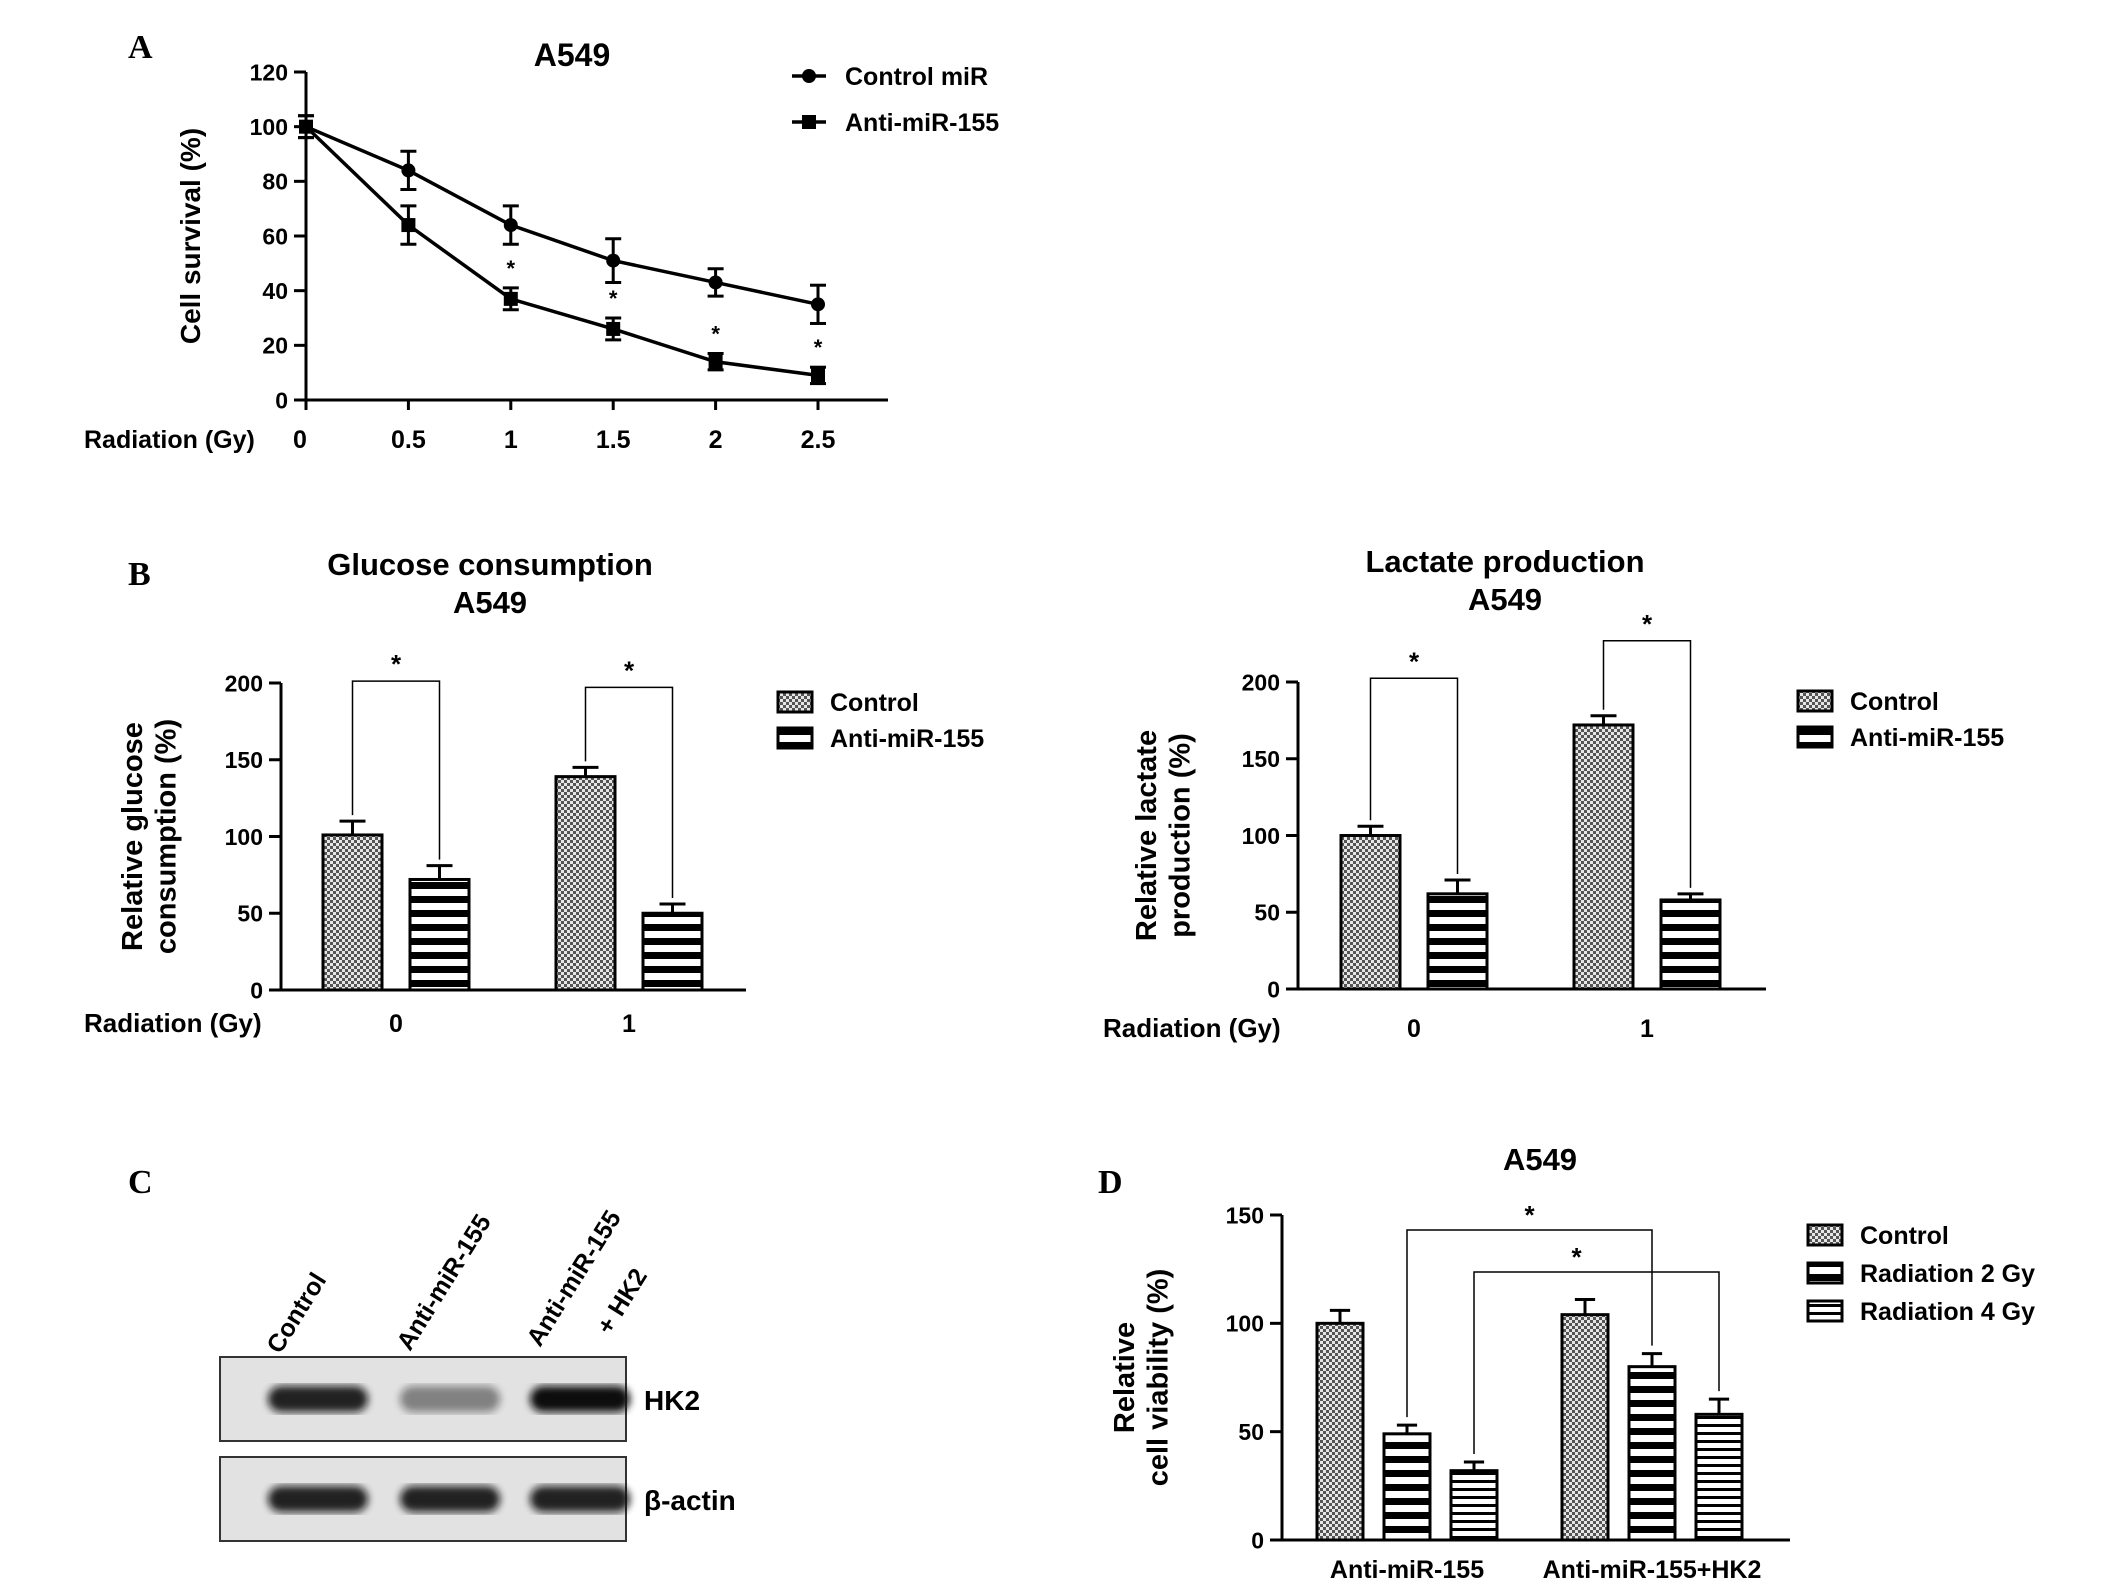  What do you see at coordinates (795, 702) in the screenshot?
I see `panel-b-left-legend-swatch-control` at bounding box center [795, 702].